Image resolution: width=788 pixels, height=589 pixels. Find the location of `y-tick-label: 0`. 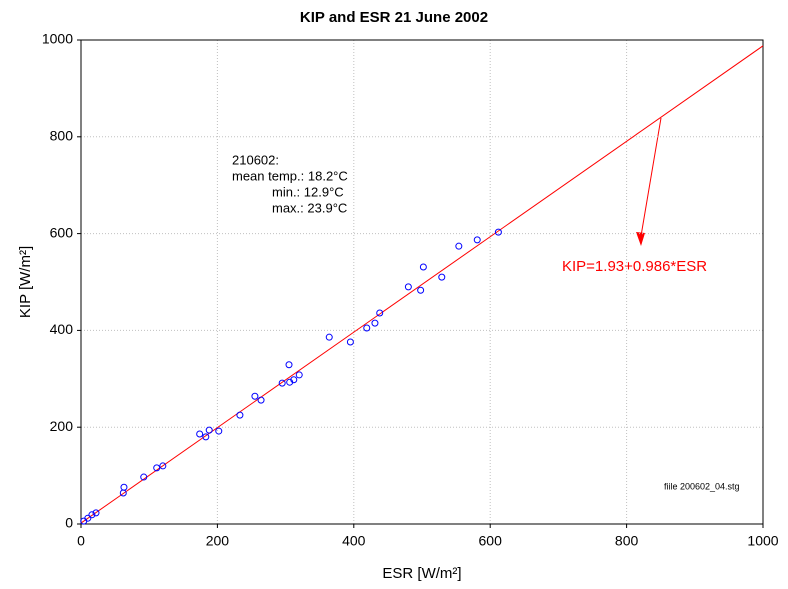

y-tick-label: 0 is located at coordinates (69, 523).